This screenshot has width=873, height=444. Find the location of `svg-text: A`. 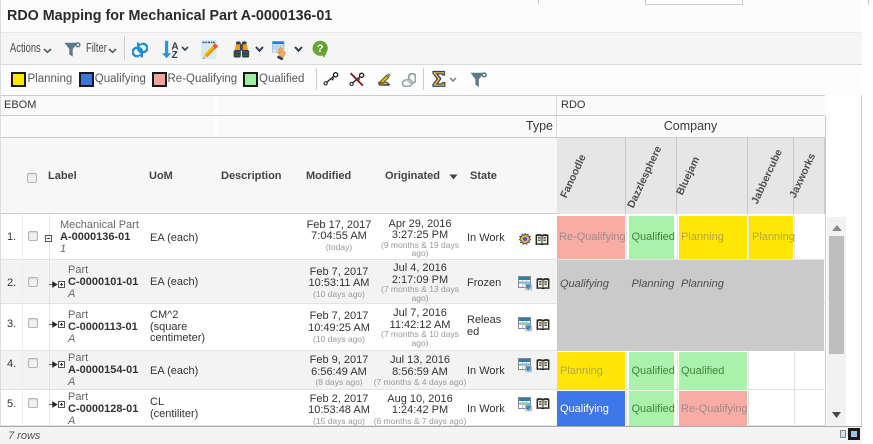

svg-text: A is located at coordinates (174, 47).